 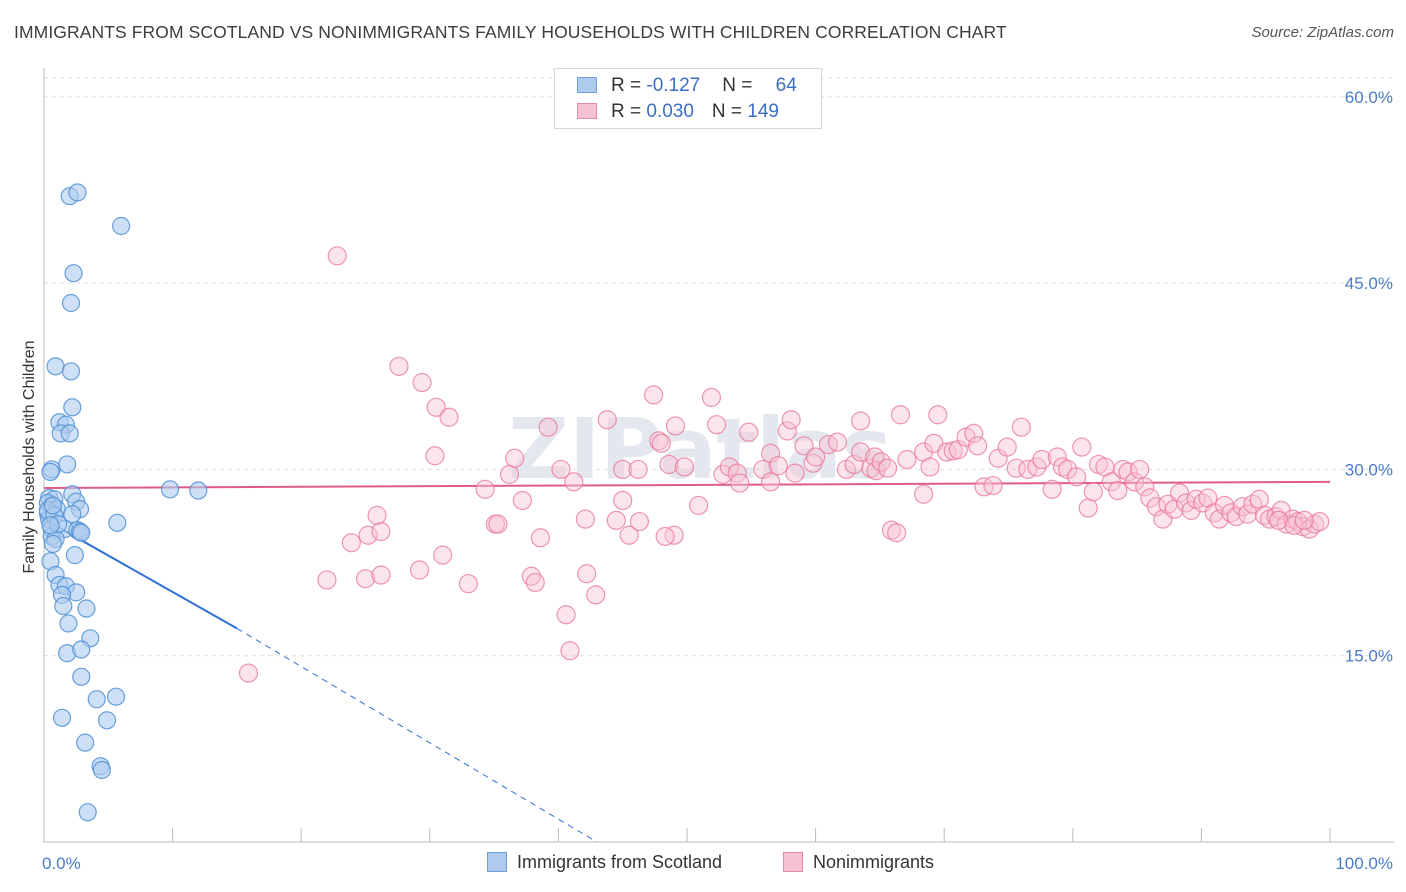 I want to click on x-tick-label: 0.0%, so click(x=61, y=863).